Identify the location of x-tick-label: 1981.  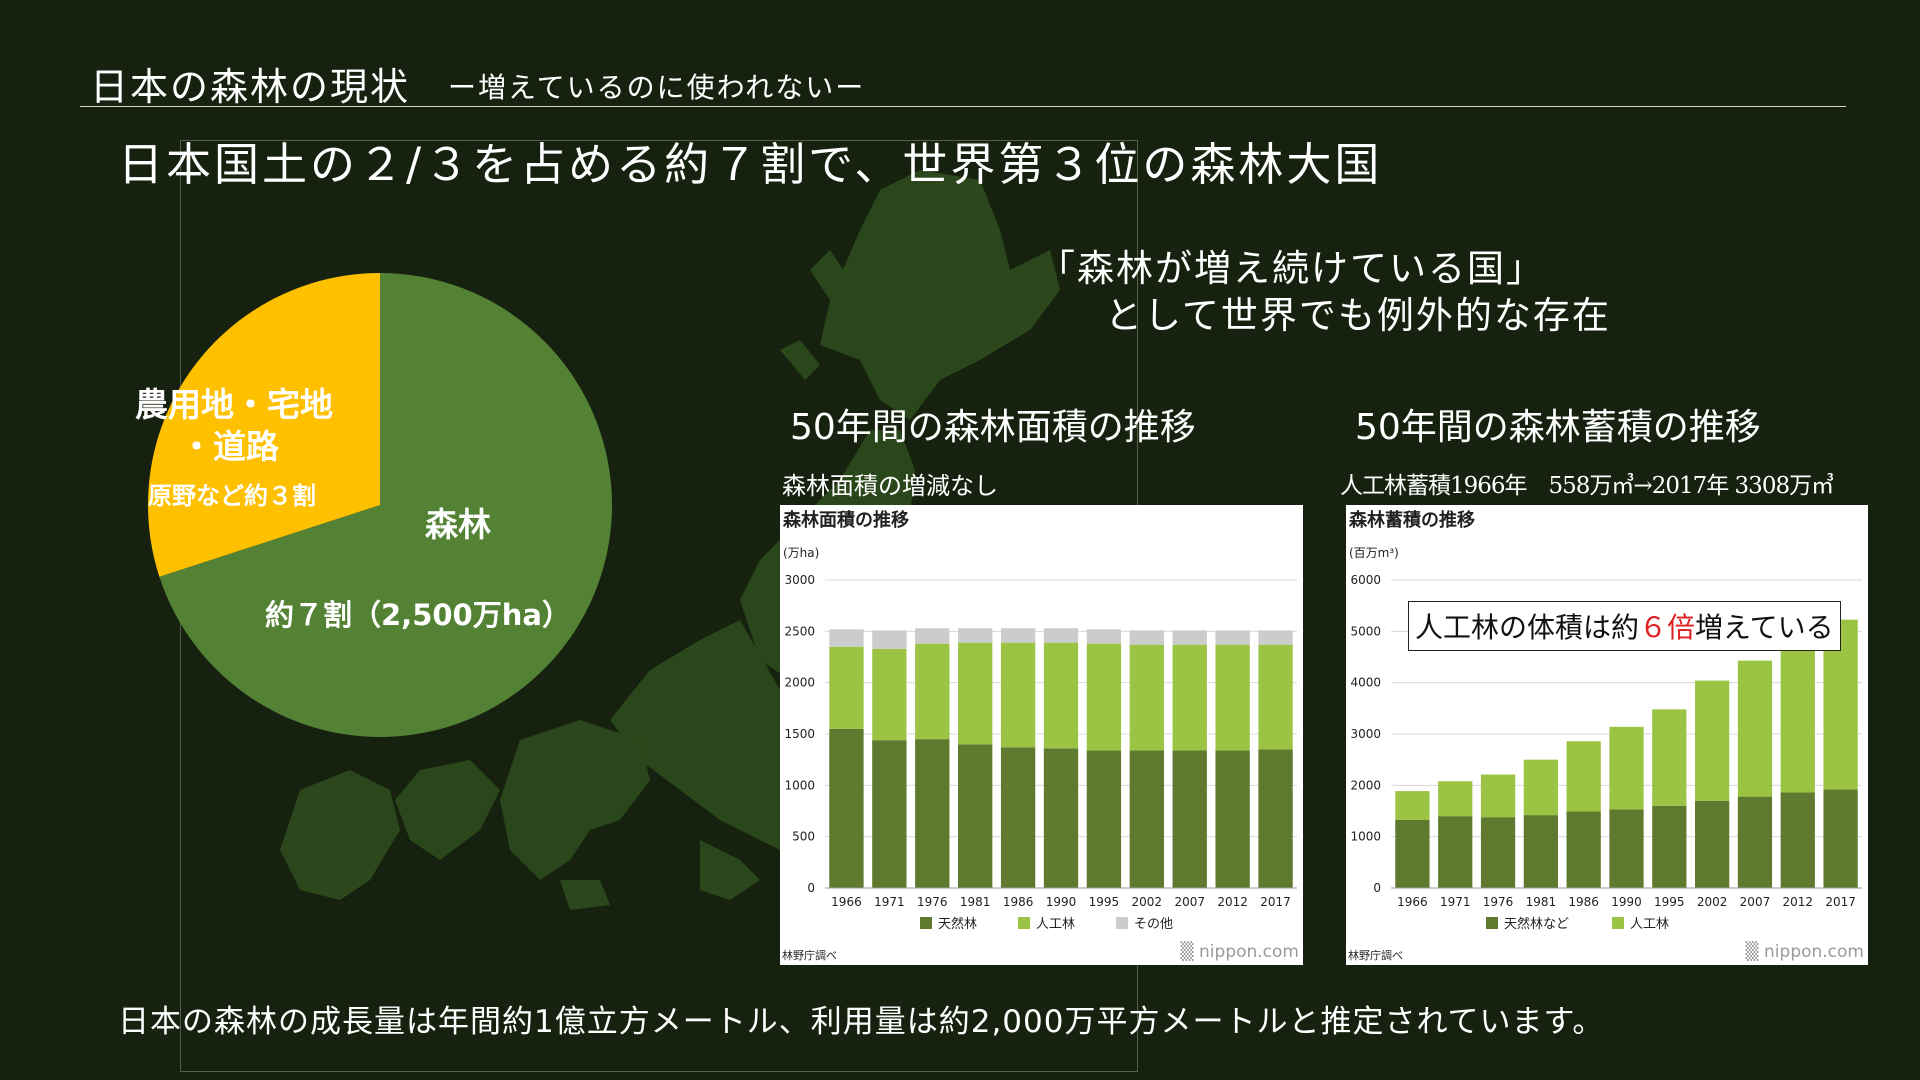
(975, 902).